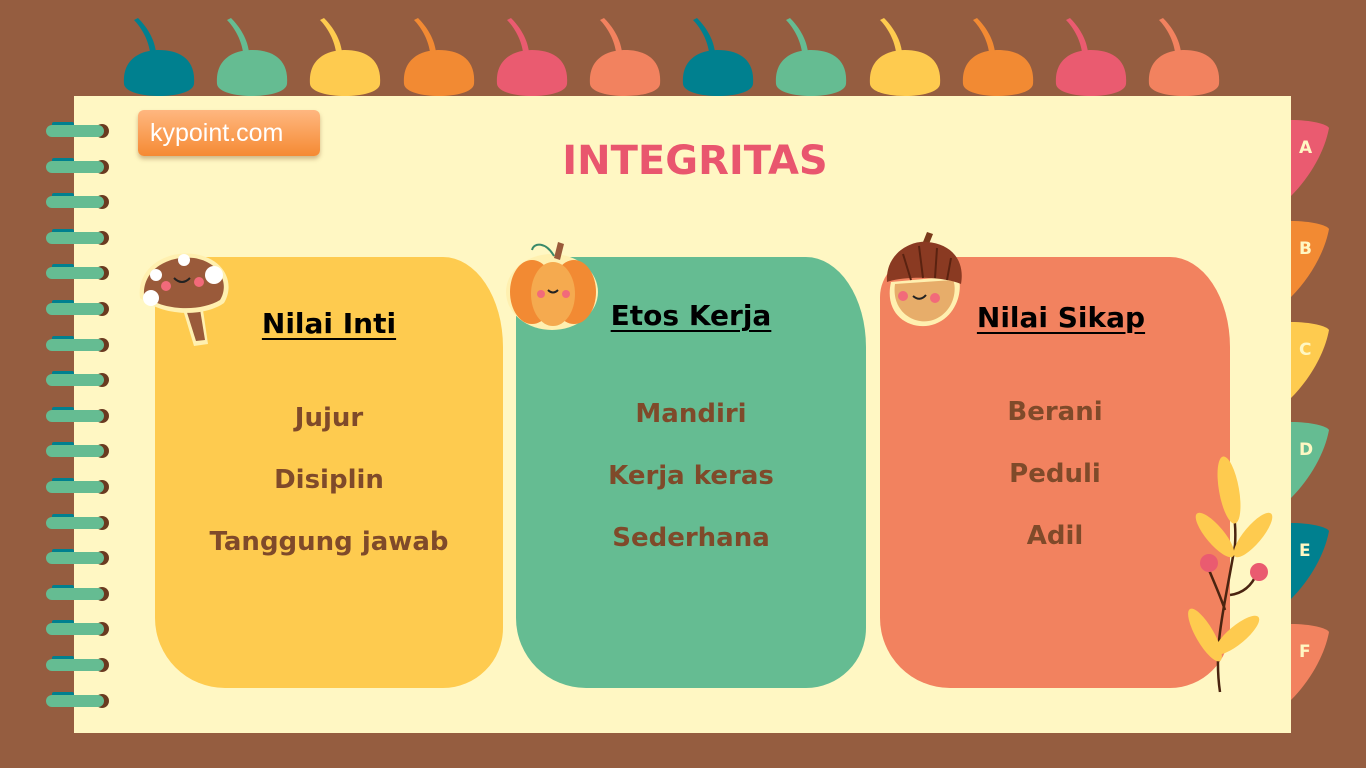 This screenshot has height=768, width=1366. What do you see at coordinates (1230, 574) in the screenshot?
I see `branch-leaf-icon` at bounding box center [1230, 574].